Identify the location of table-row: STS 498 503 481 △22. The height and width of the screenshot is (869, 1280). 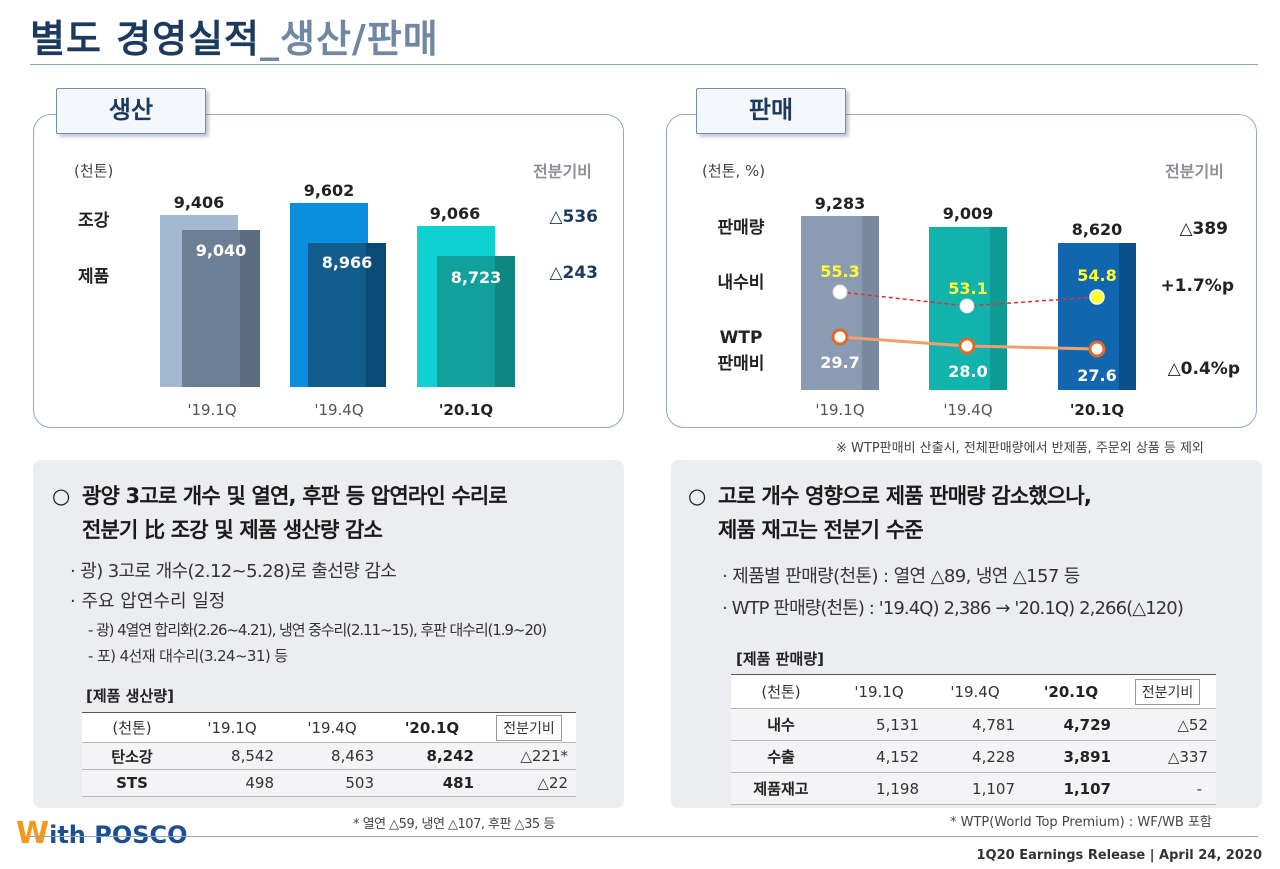
(329, 783).